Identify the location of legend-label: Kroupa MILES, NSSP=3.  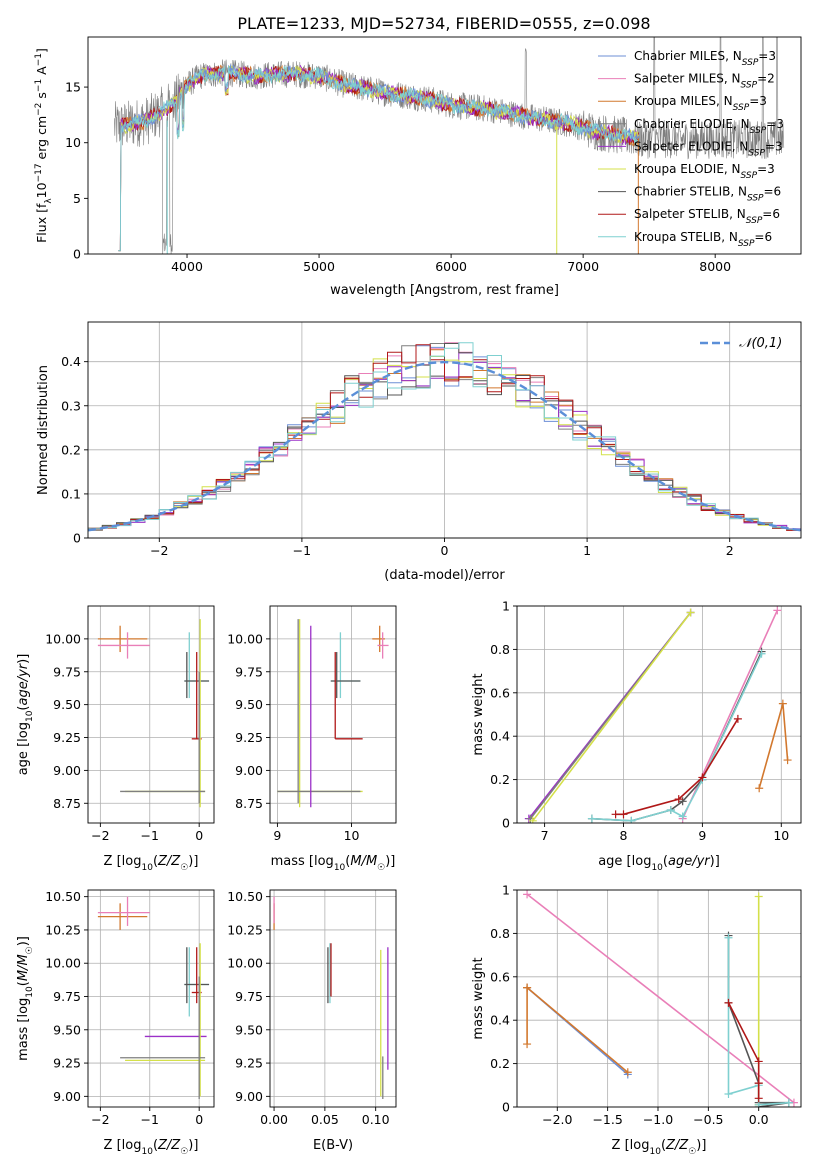
(700, 103).